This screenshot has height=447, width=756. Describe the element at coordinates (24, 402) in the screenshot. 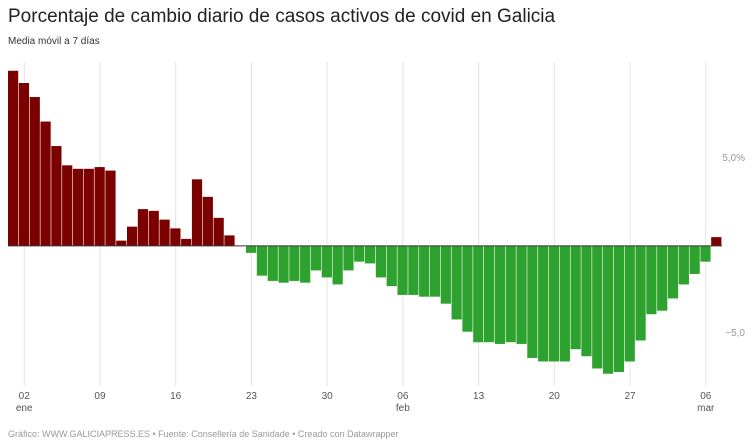

I see `x-tick-label: 02 ene` at that location.